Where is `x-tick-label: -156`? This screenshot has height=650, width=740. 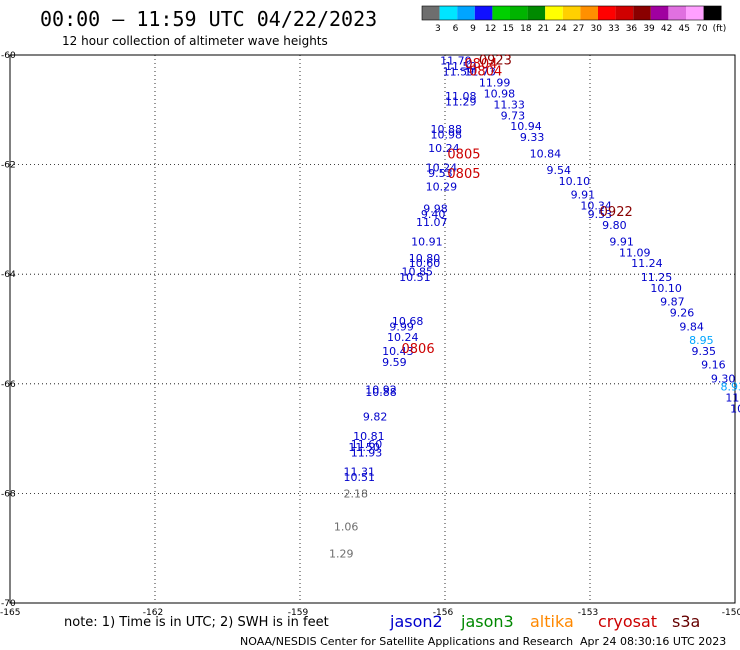
x-tick-label: -156 is located at coordinates (443, 613).